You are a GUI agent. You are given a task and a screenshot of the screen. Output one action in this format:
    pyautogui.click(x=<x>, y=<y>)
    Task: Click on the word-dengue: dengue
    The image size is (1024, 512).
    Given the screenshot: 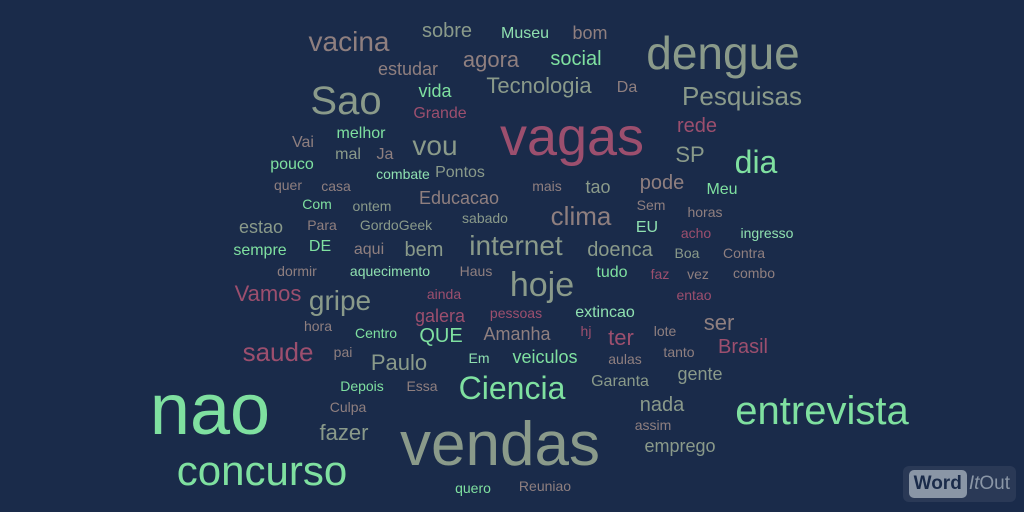 What is the action you would take?
    pyautogui.click(x=723, y=53)
    